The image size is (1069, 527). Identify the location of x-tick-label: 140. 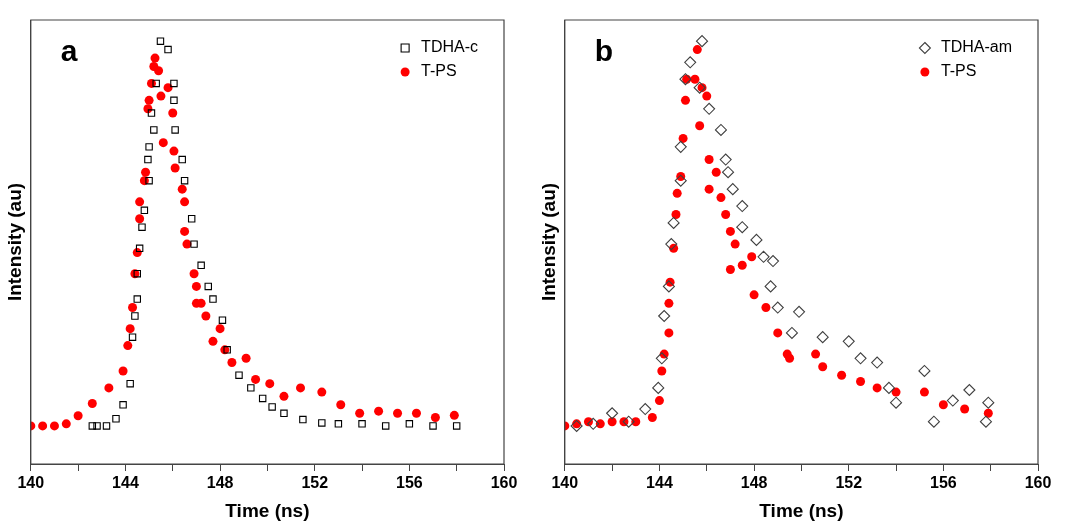
(31, 483).